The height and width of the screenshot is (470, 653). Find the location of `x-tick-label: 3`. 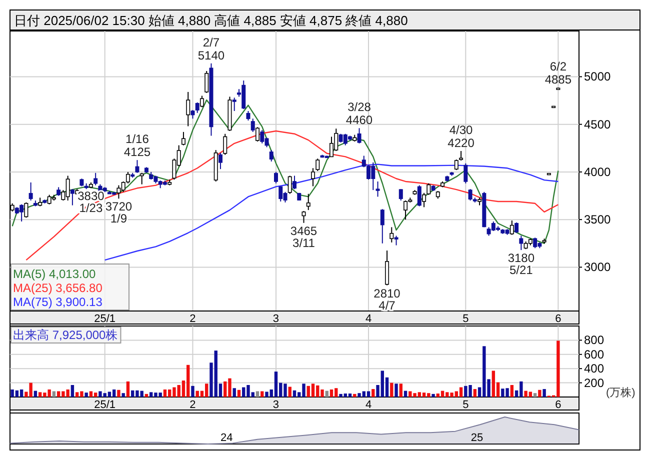

x-tick-label: 3 is located at coordinates (276, 319).